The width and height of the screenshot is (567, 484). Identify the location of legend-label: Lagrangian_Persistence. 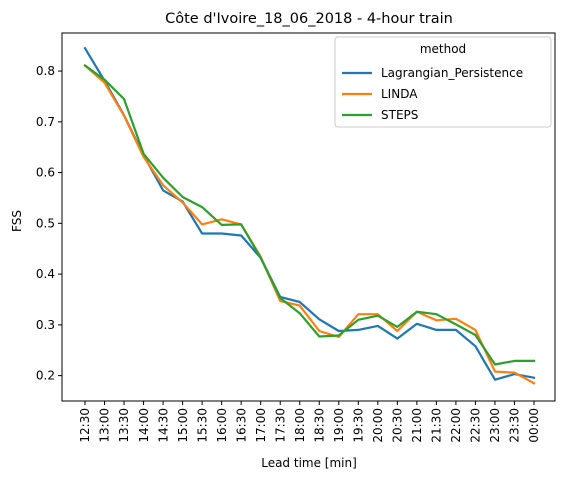
(452, 73).